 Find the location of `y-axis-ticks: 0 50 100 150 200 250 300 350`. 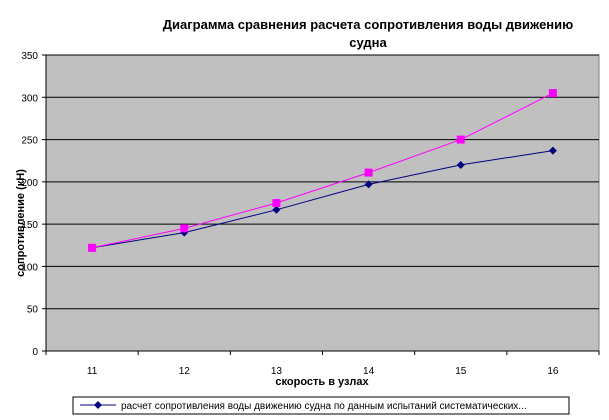

y-axis-ticks: 0 50 100 150 200 250 300 350 is located at coordinates (33, 204).